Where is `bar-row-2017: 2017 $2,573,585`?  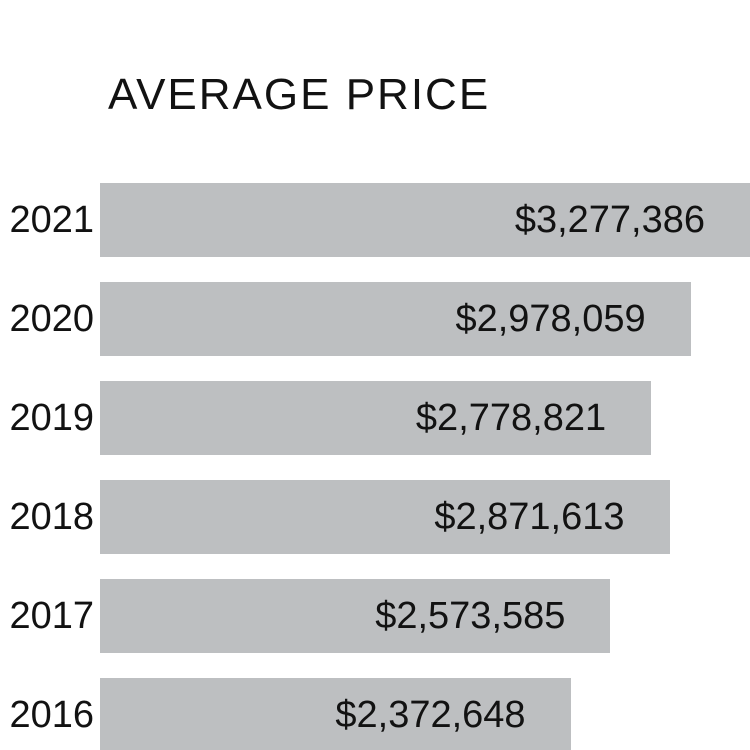
bar-row-2017: 2017 $2,573,585 is located at coordinates (375, 616).